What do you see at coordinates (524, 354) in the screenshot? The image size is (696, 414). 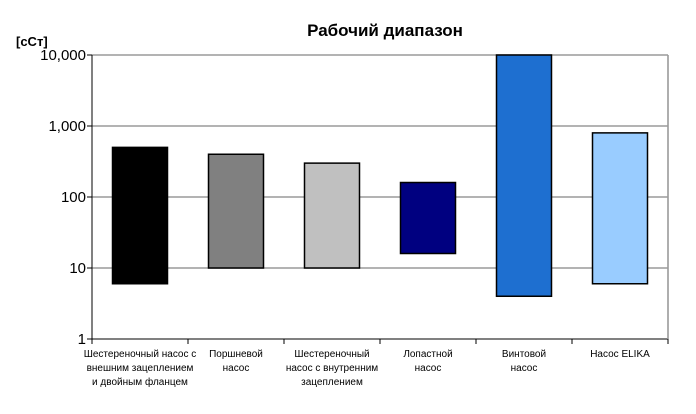 I see `x-tick-label-line: Винтовой` at bounding box center [524, 354].